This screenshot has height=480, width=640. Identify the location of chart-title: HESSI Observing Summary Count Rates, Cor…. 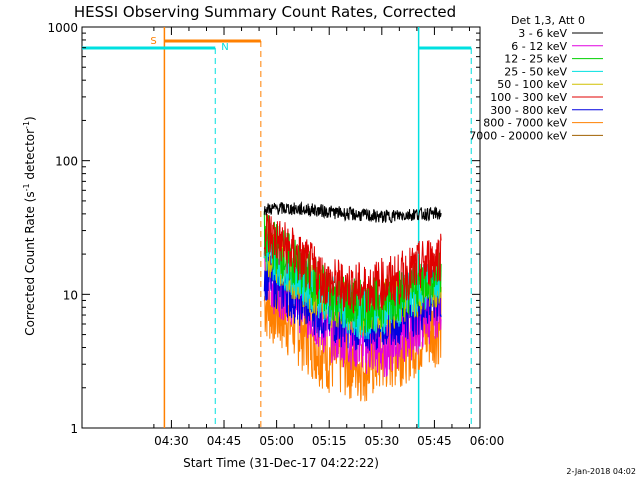
(265, 12).